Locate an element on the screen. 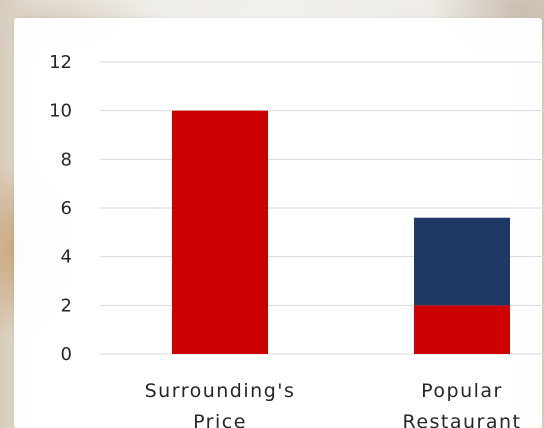 This screenshot has width=544, height=428. x-category-label-1-line-1: Surrounding's is located at coordinates (220, 391).